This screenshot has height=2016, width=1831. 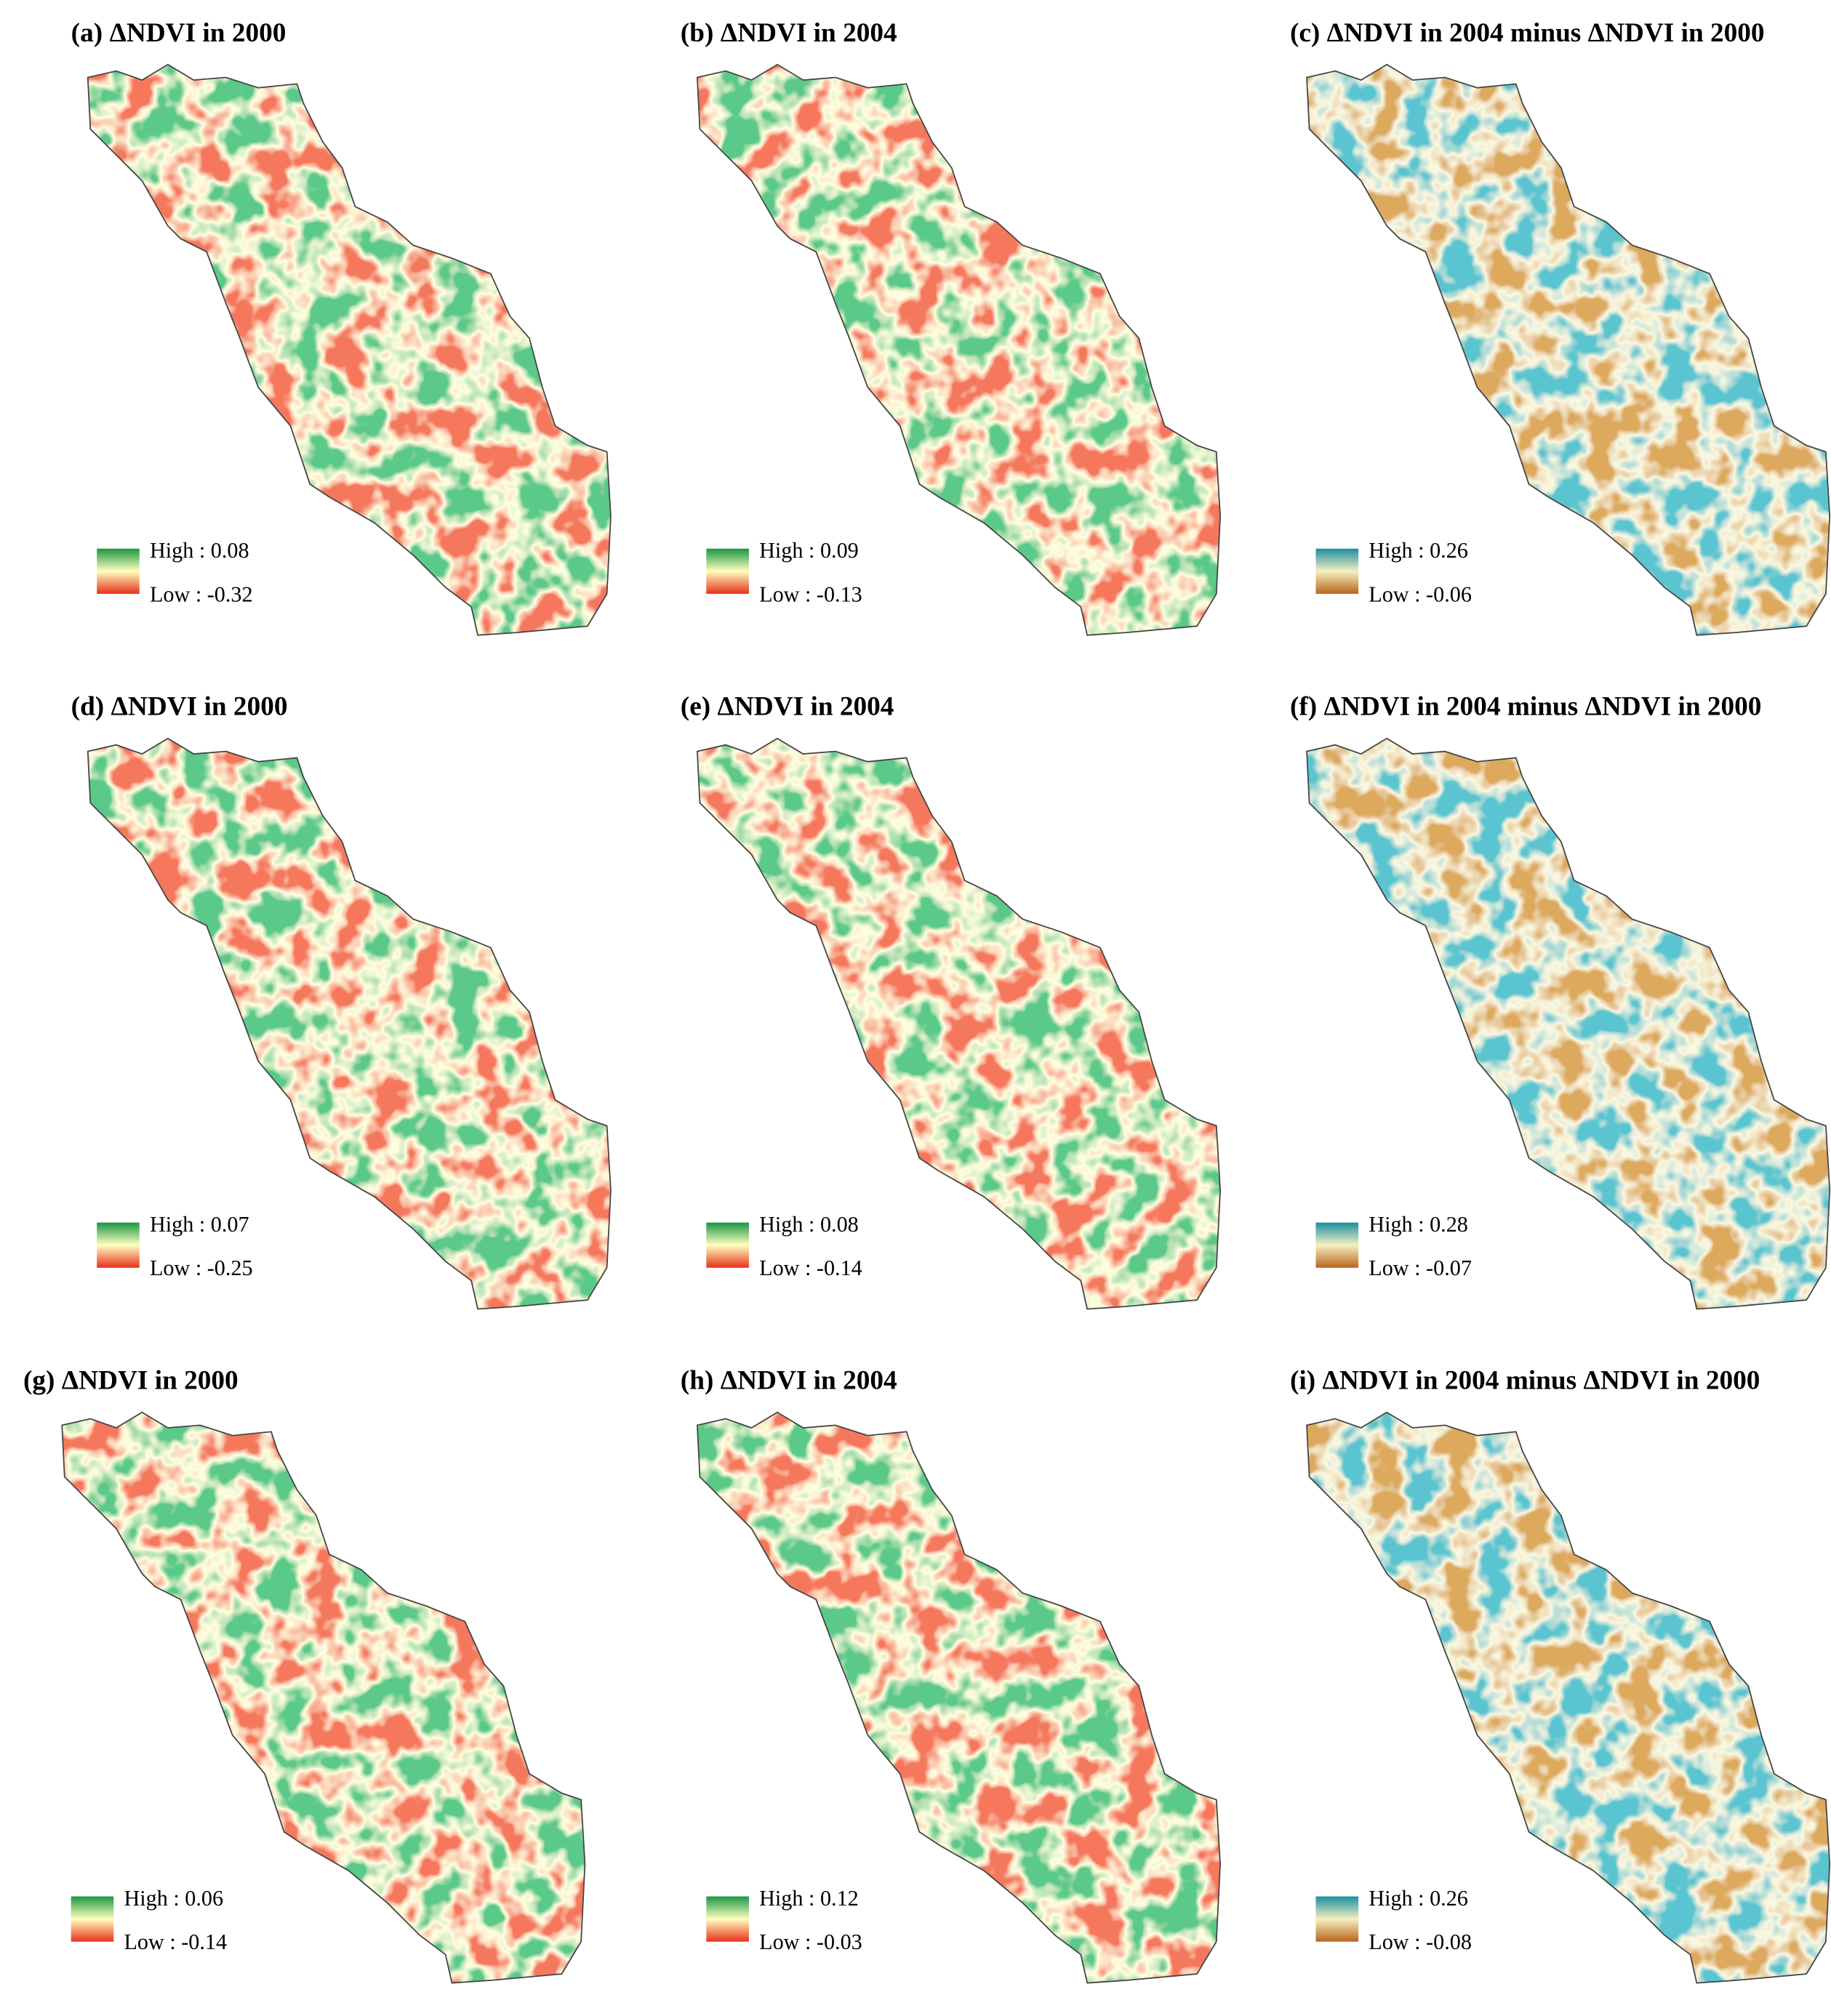 I want to click on panel-title: (i) ΔNDVI in 2004 minus ΔNDVI in 2000, so click(x=1525, y=1381).